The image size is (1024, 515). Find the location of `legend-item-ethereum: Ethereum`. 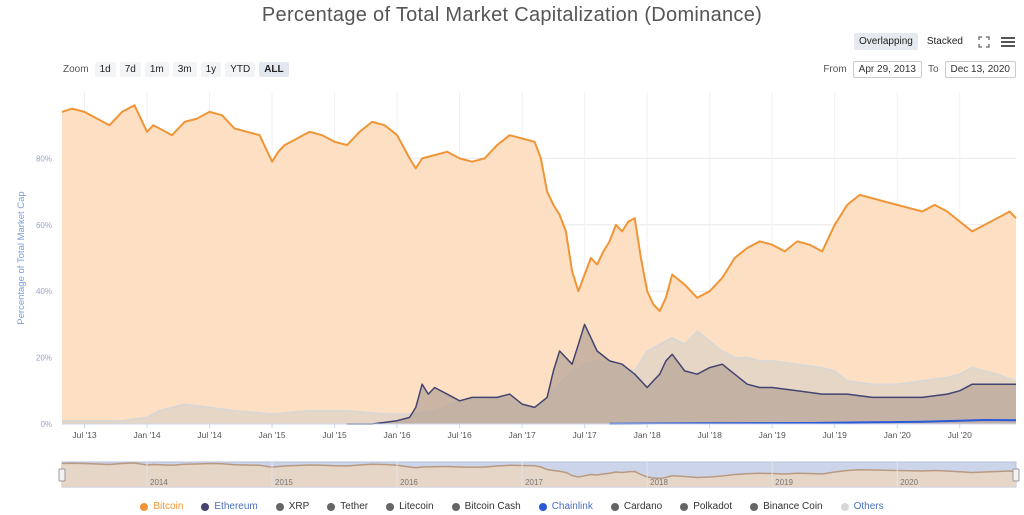

legend-item-ethereum: Ethereum is located at coordinates (229, 506).